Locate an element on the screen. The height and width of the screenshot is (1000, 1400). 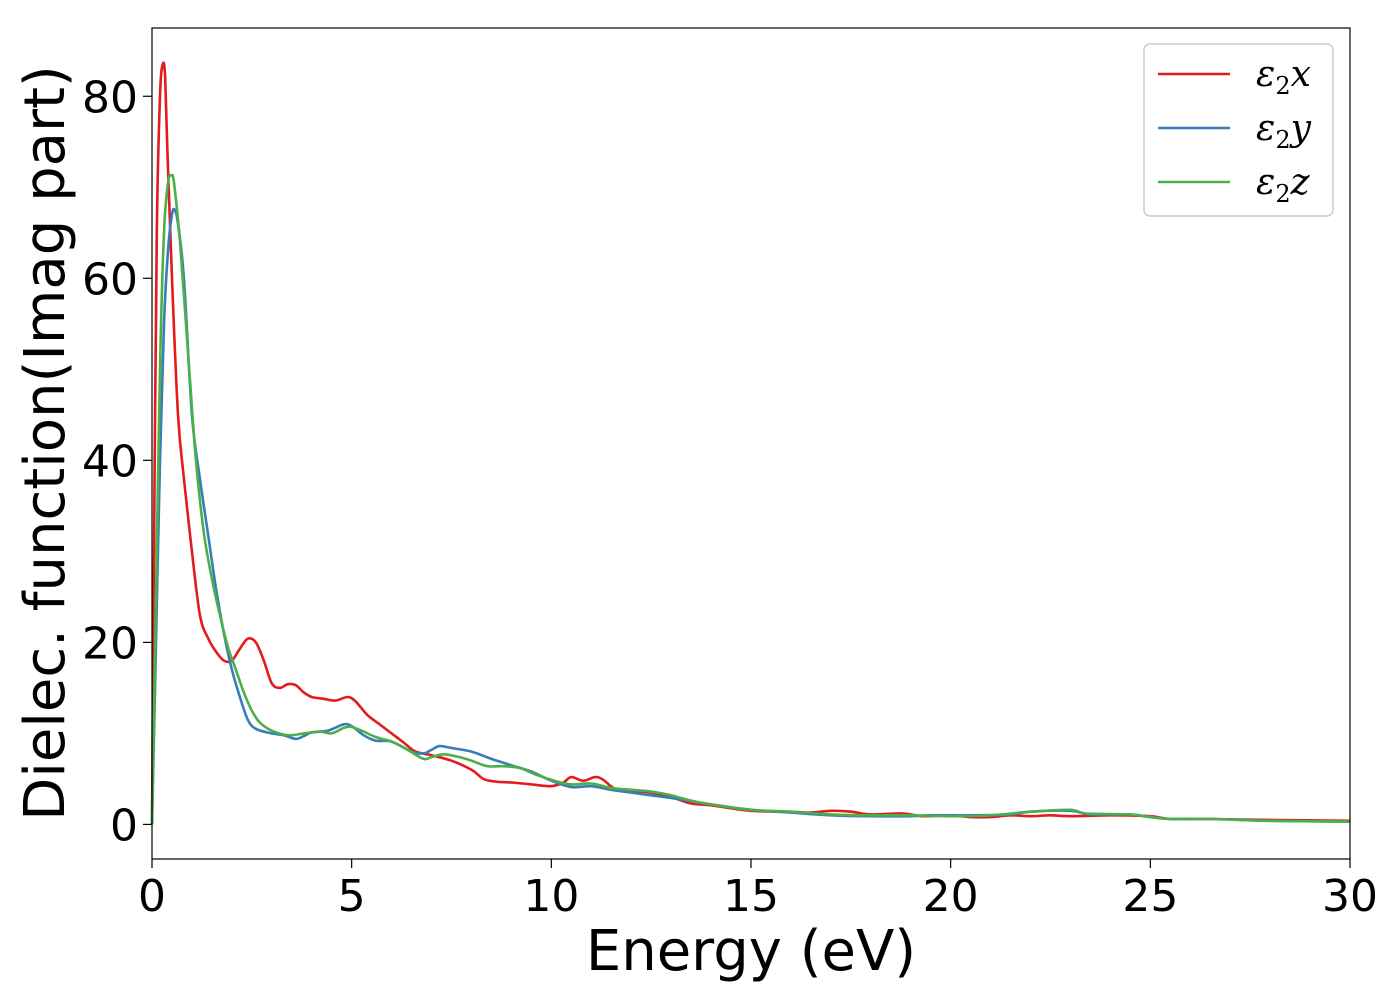
x-tick-label: 15 is located at coordinates (751, 896).